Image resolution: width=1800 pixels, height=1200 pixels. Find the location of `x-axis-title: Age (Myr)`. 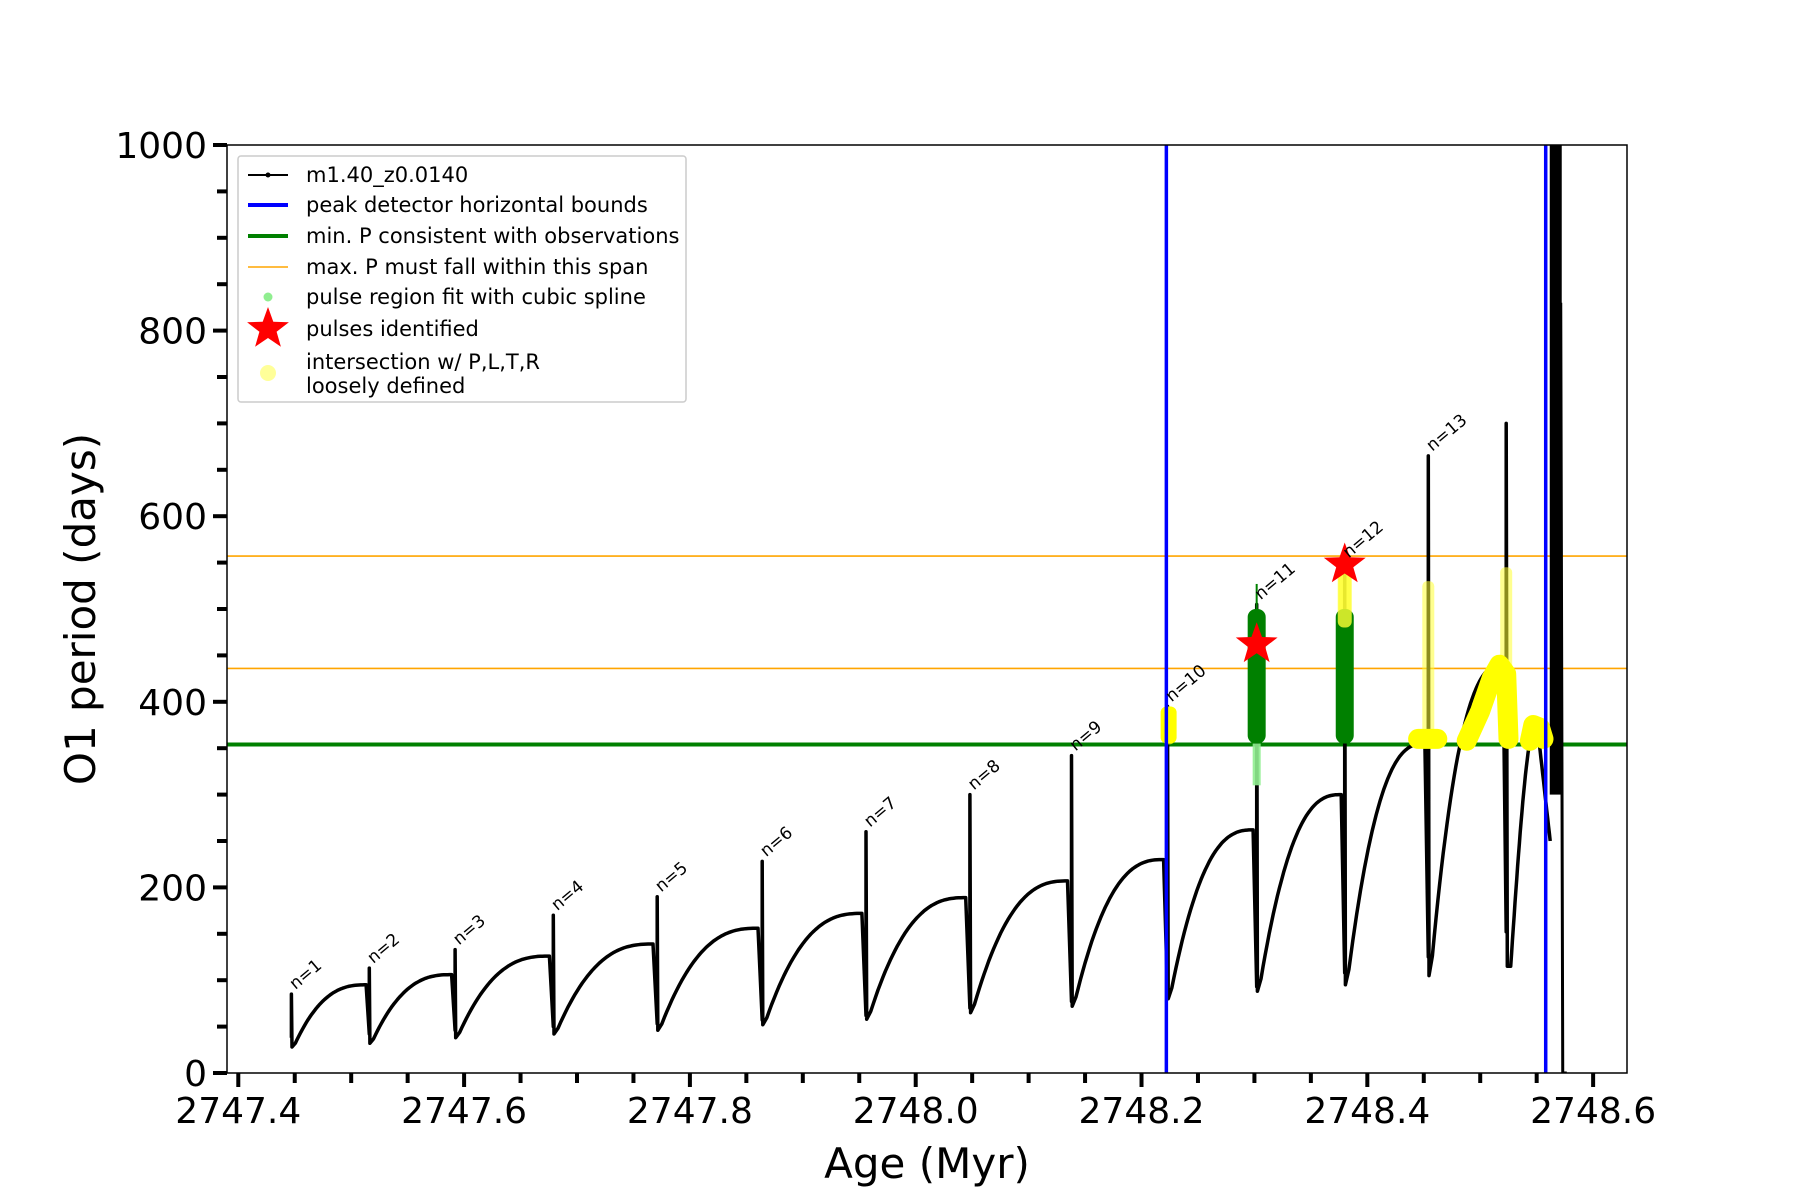

x-axis-title: Age (Myr) is located at coordinates (927, 1163).